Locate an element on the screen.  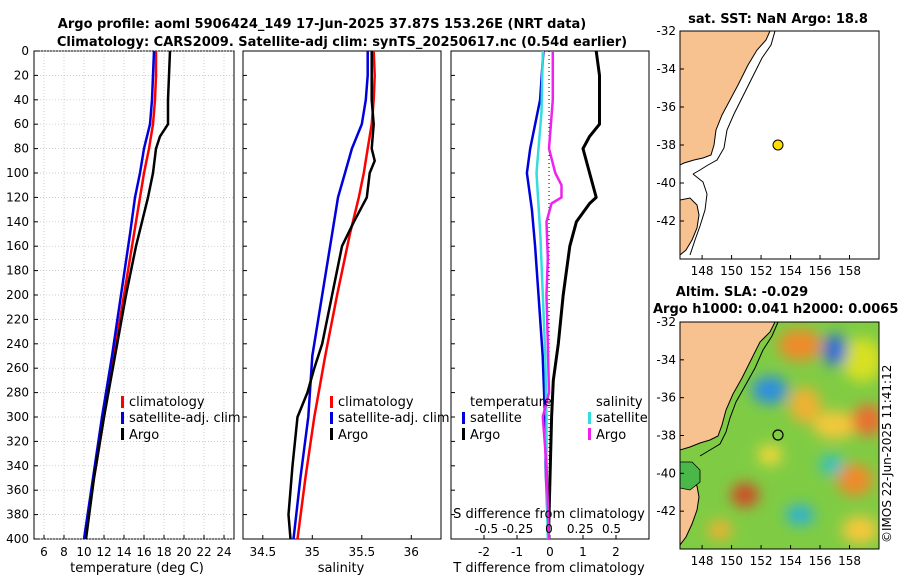
legend-label-s-argo: Argo is located at coordinates (611, 435).